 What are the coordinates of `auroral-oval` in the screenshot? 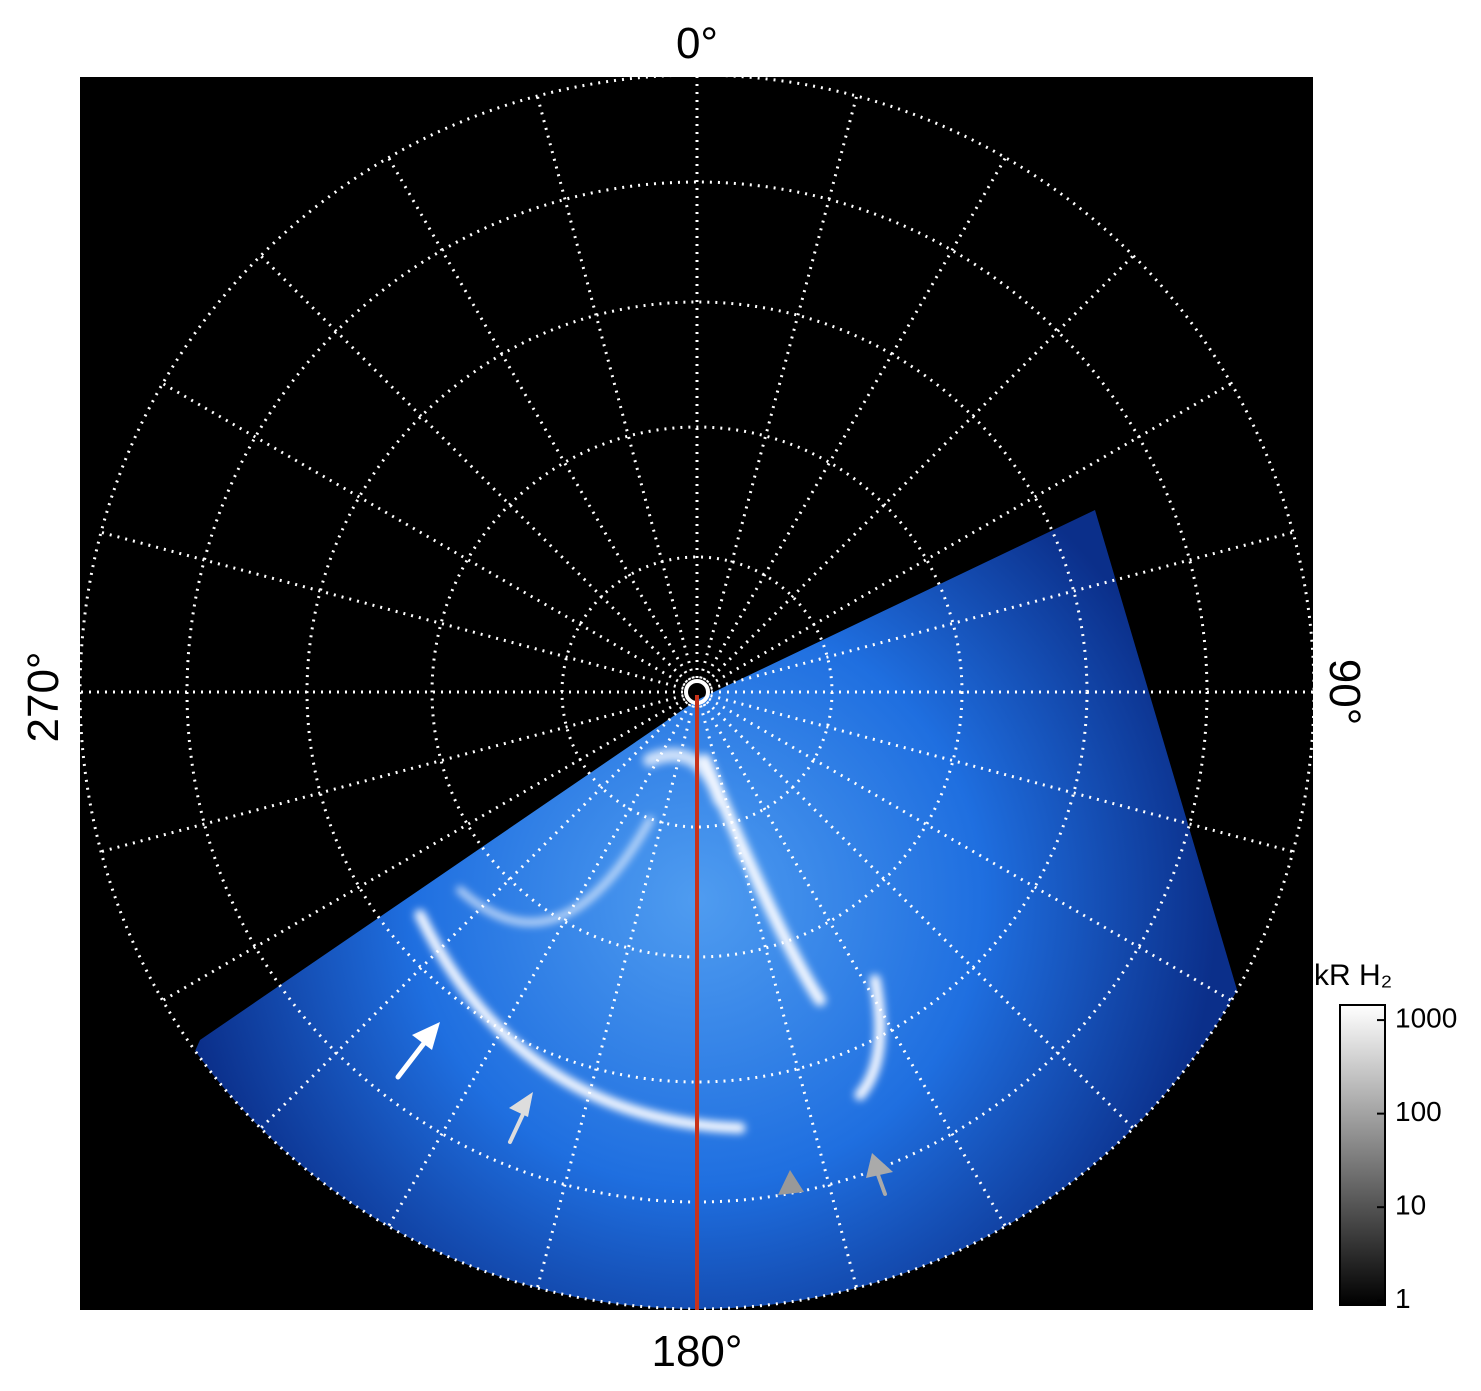 It's located at (650, 941).